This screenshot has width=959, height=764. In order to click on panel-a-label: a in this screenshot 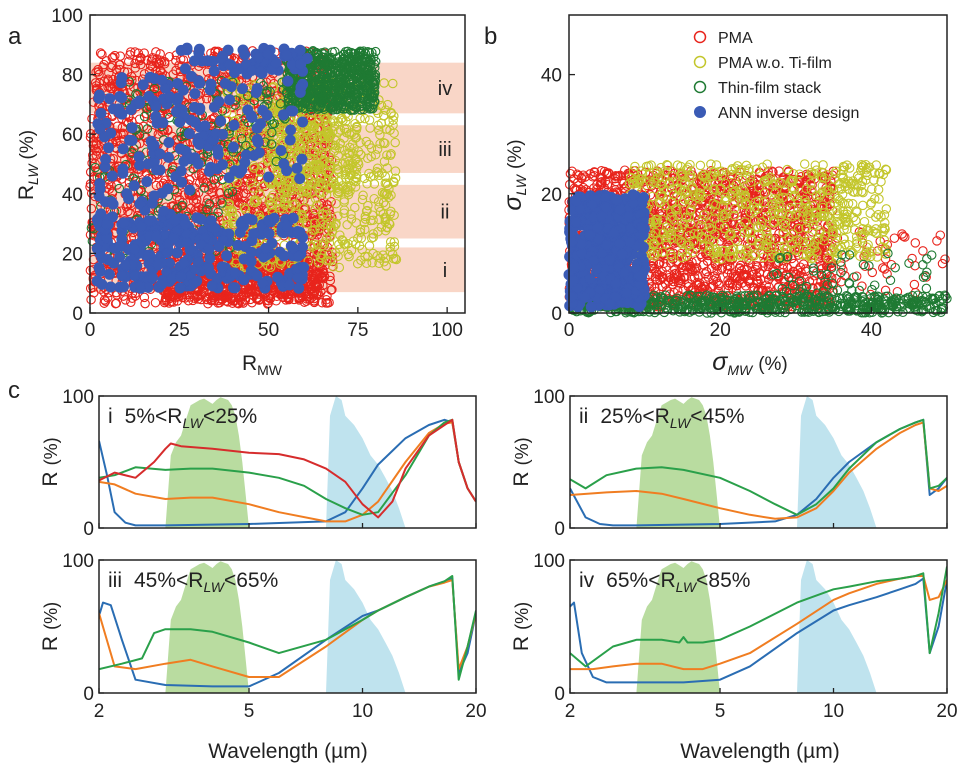, I will do `click(15, 36)`.